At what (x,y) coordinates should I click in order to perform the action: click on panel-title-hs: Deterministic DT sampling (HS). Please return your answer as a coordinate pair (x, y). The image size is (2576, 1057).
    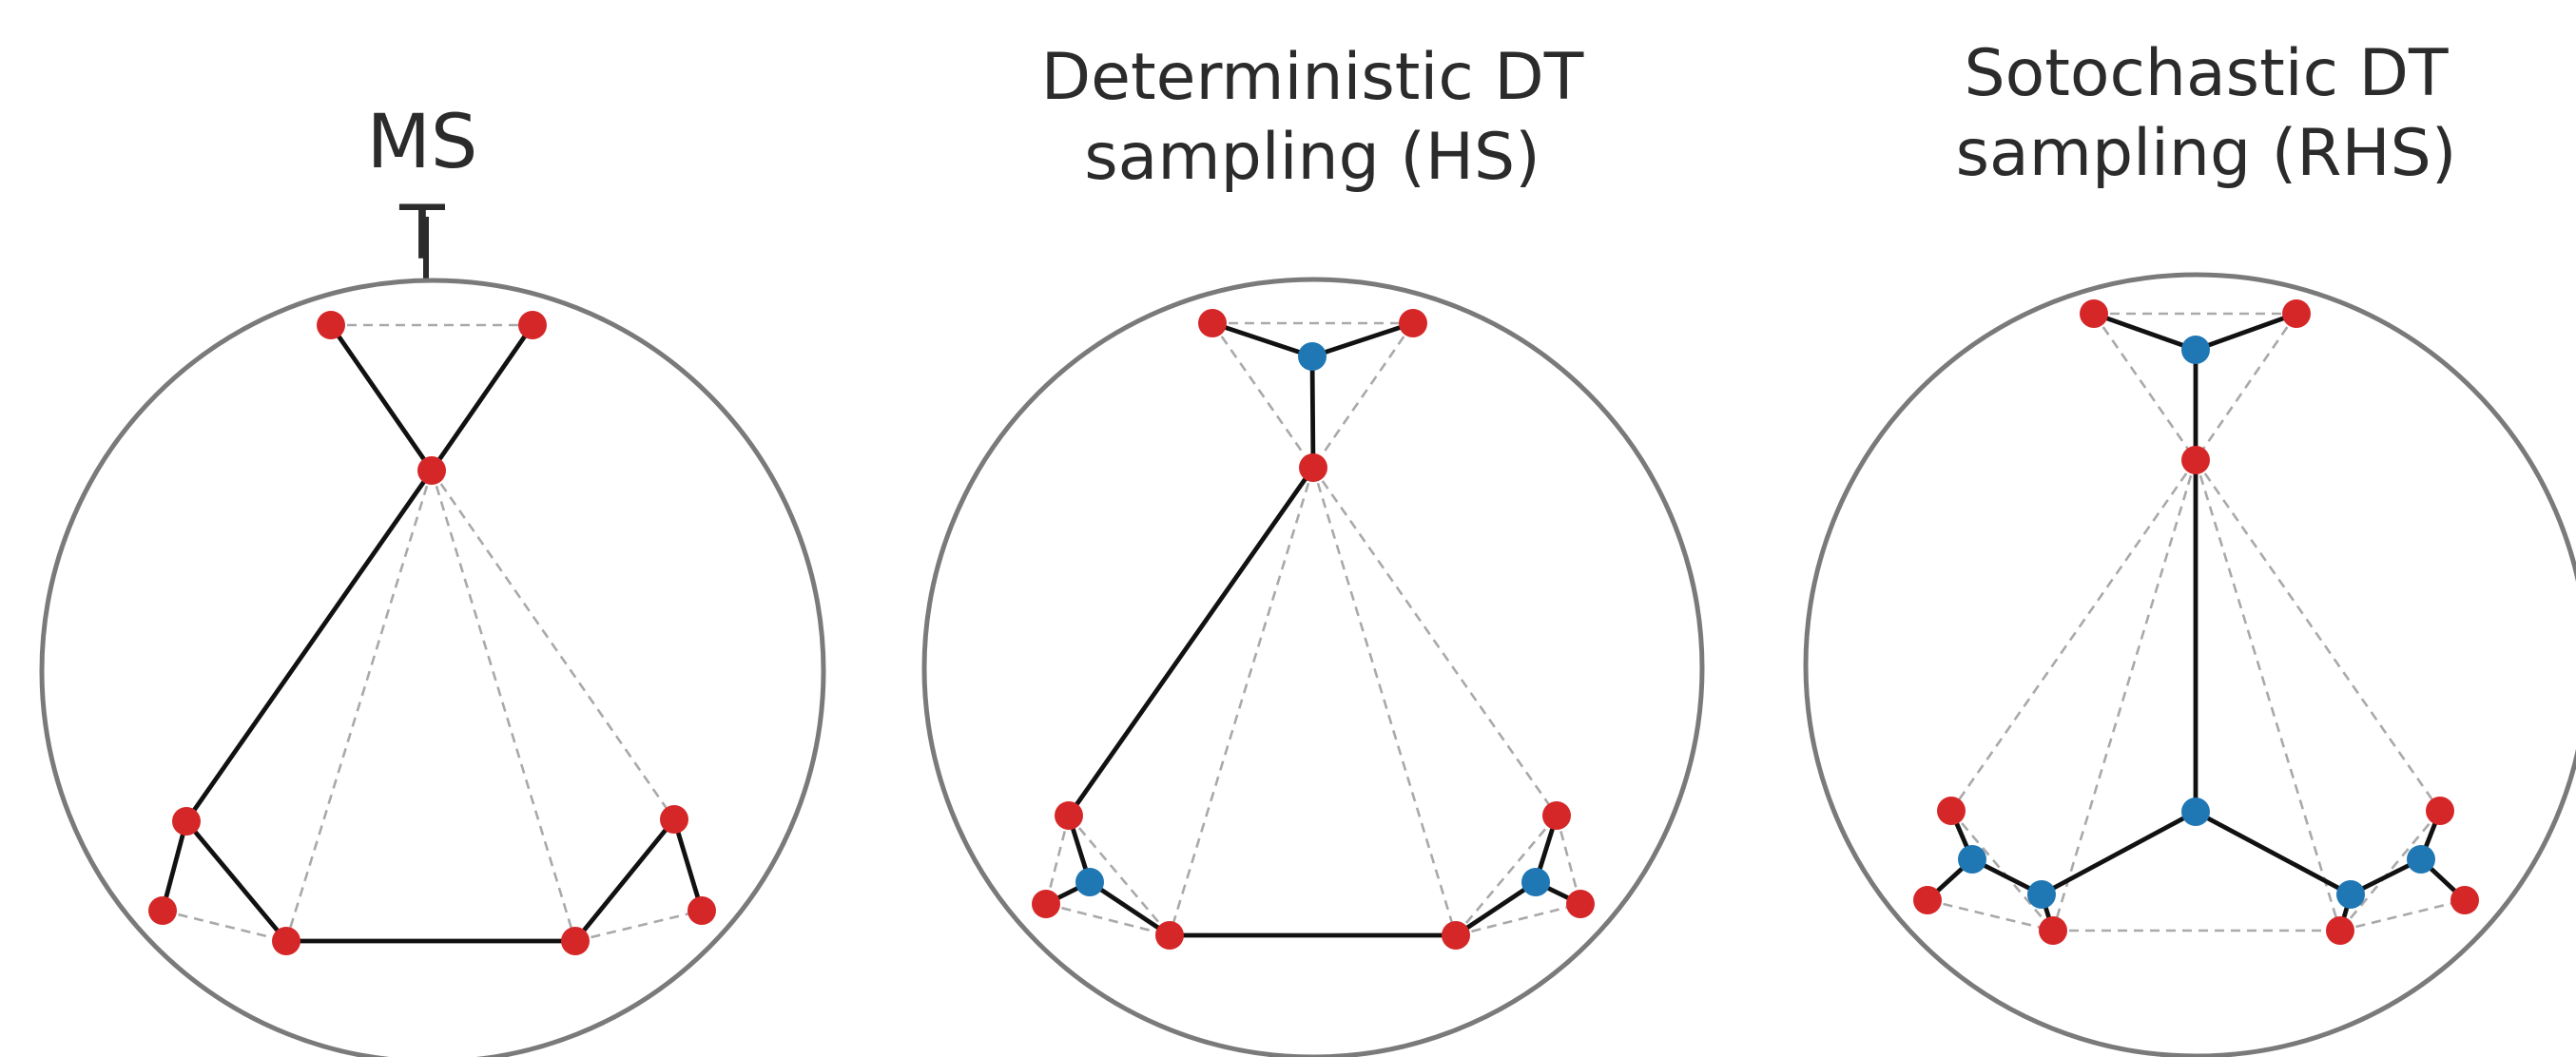
    Looking at the image, I should click on (1312, 118).